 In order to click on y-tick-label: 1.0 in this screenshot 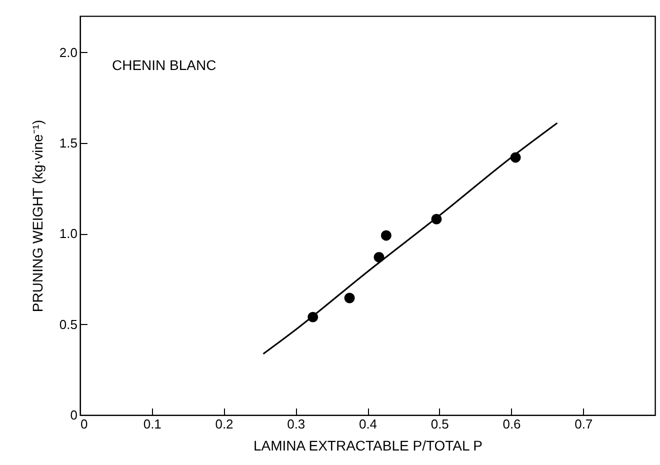, I will do `click(68, 234)`.